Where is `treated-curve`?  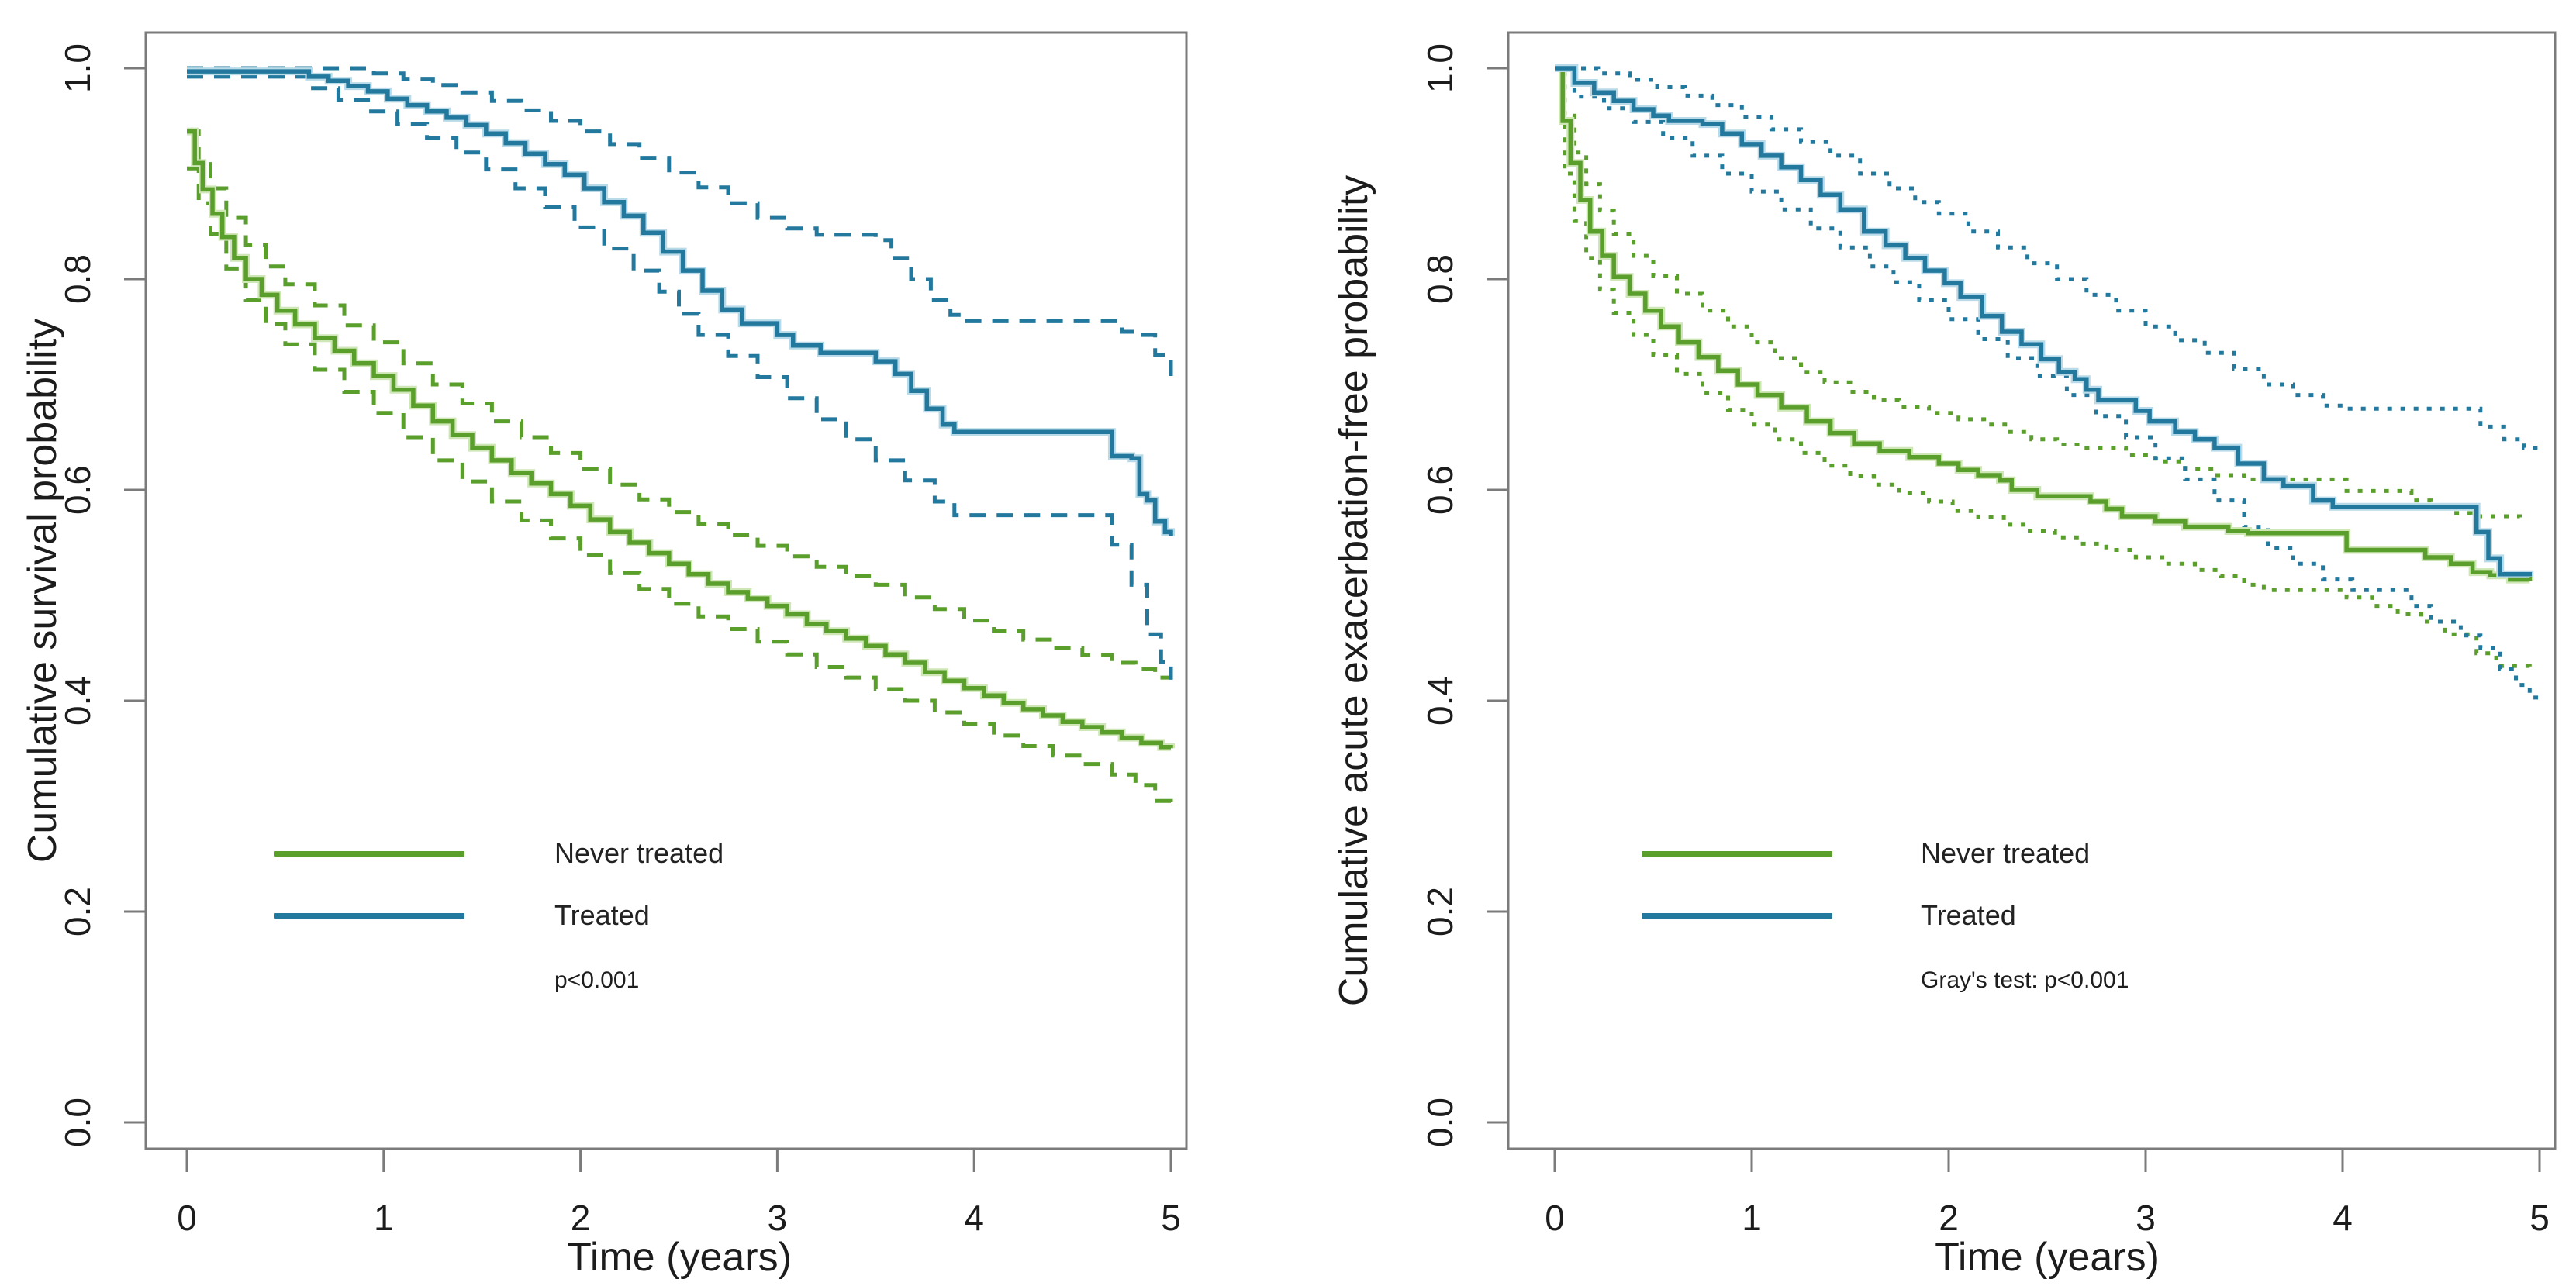
treated-curve is located at coordinates (680, 302).